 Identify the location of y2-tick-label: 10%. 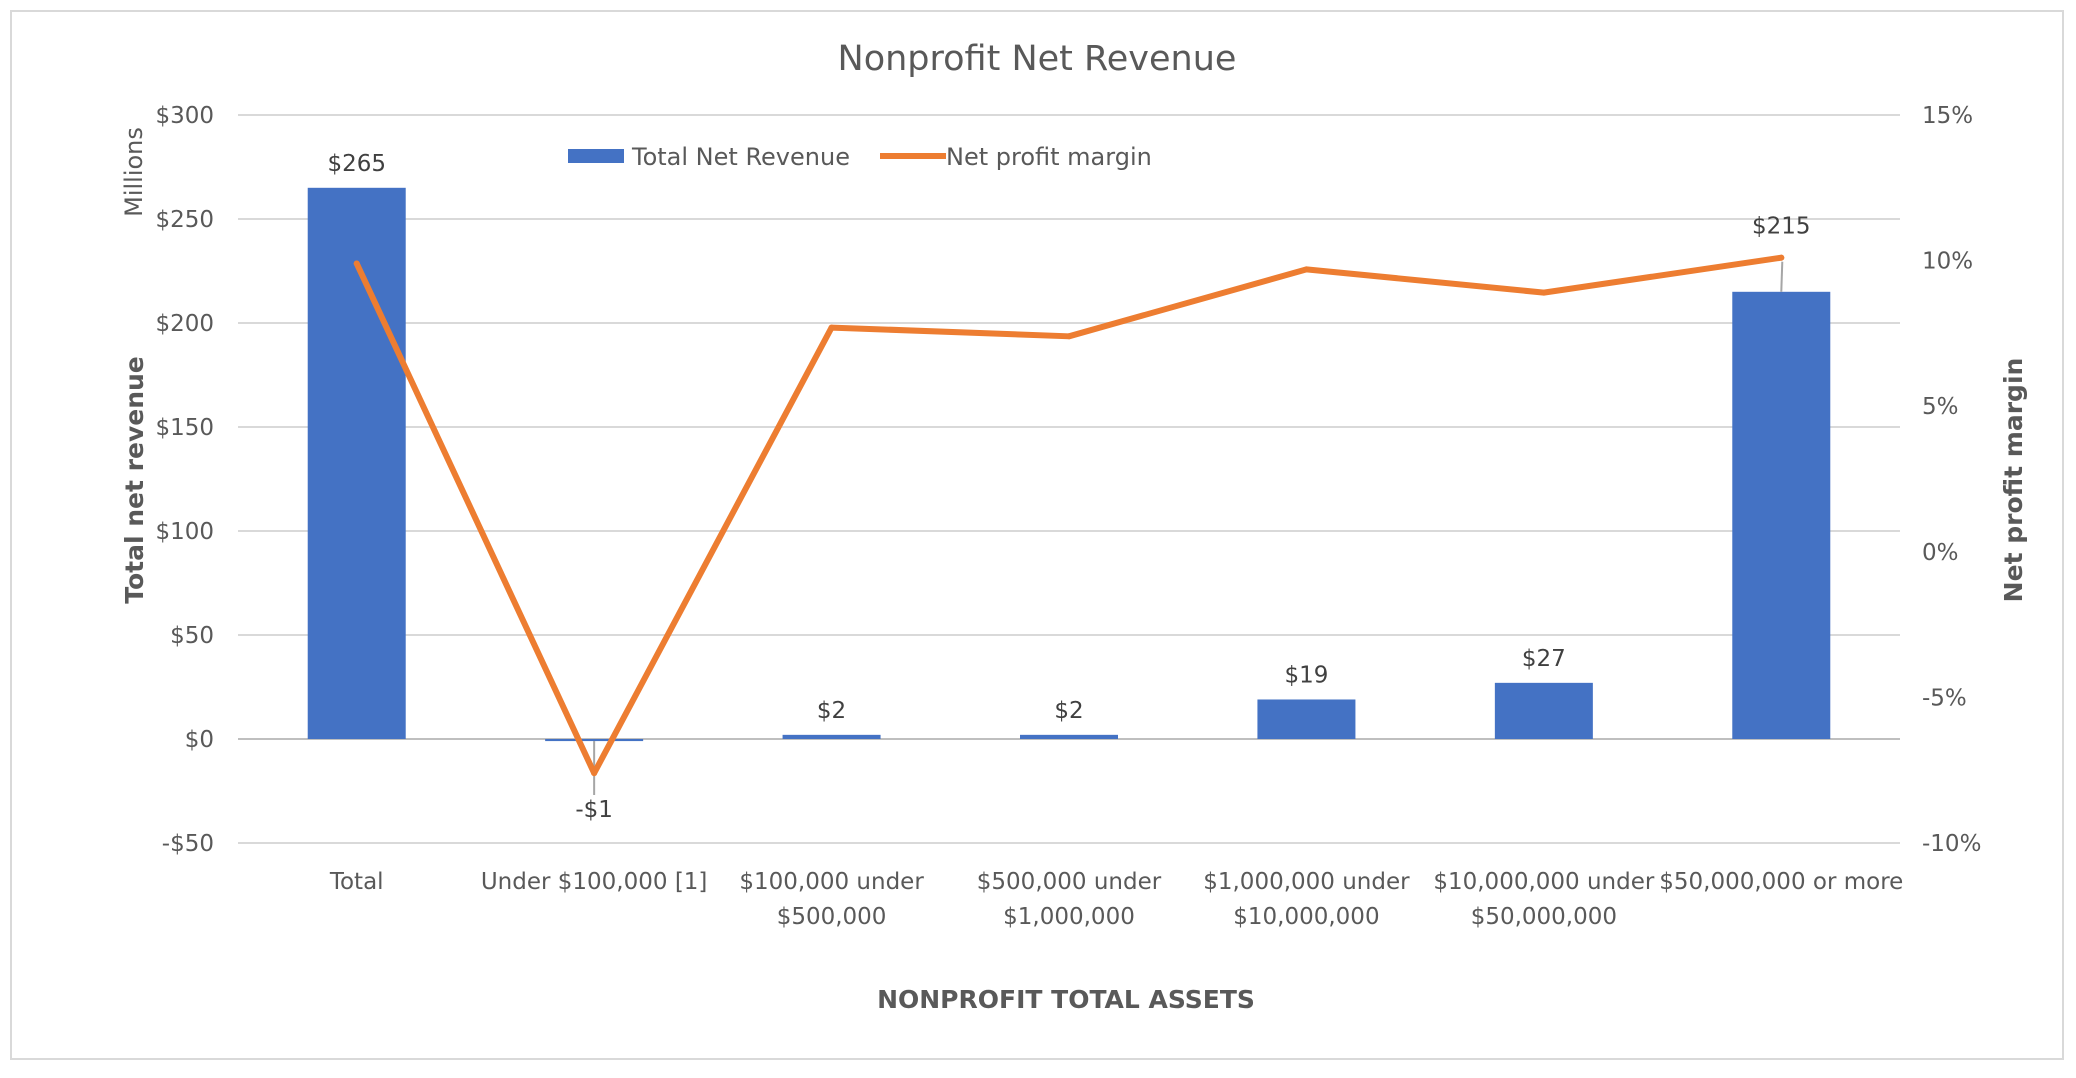
(1947, 262).